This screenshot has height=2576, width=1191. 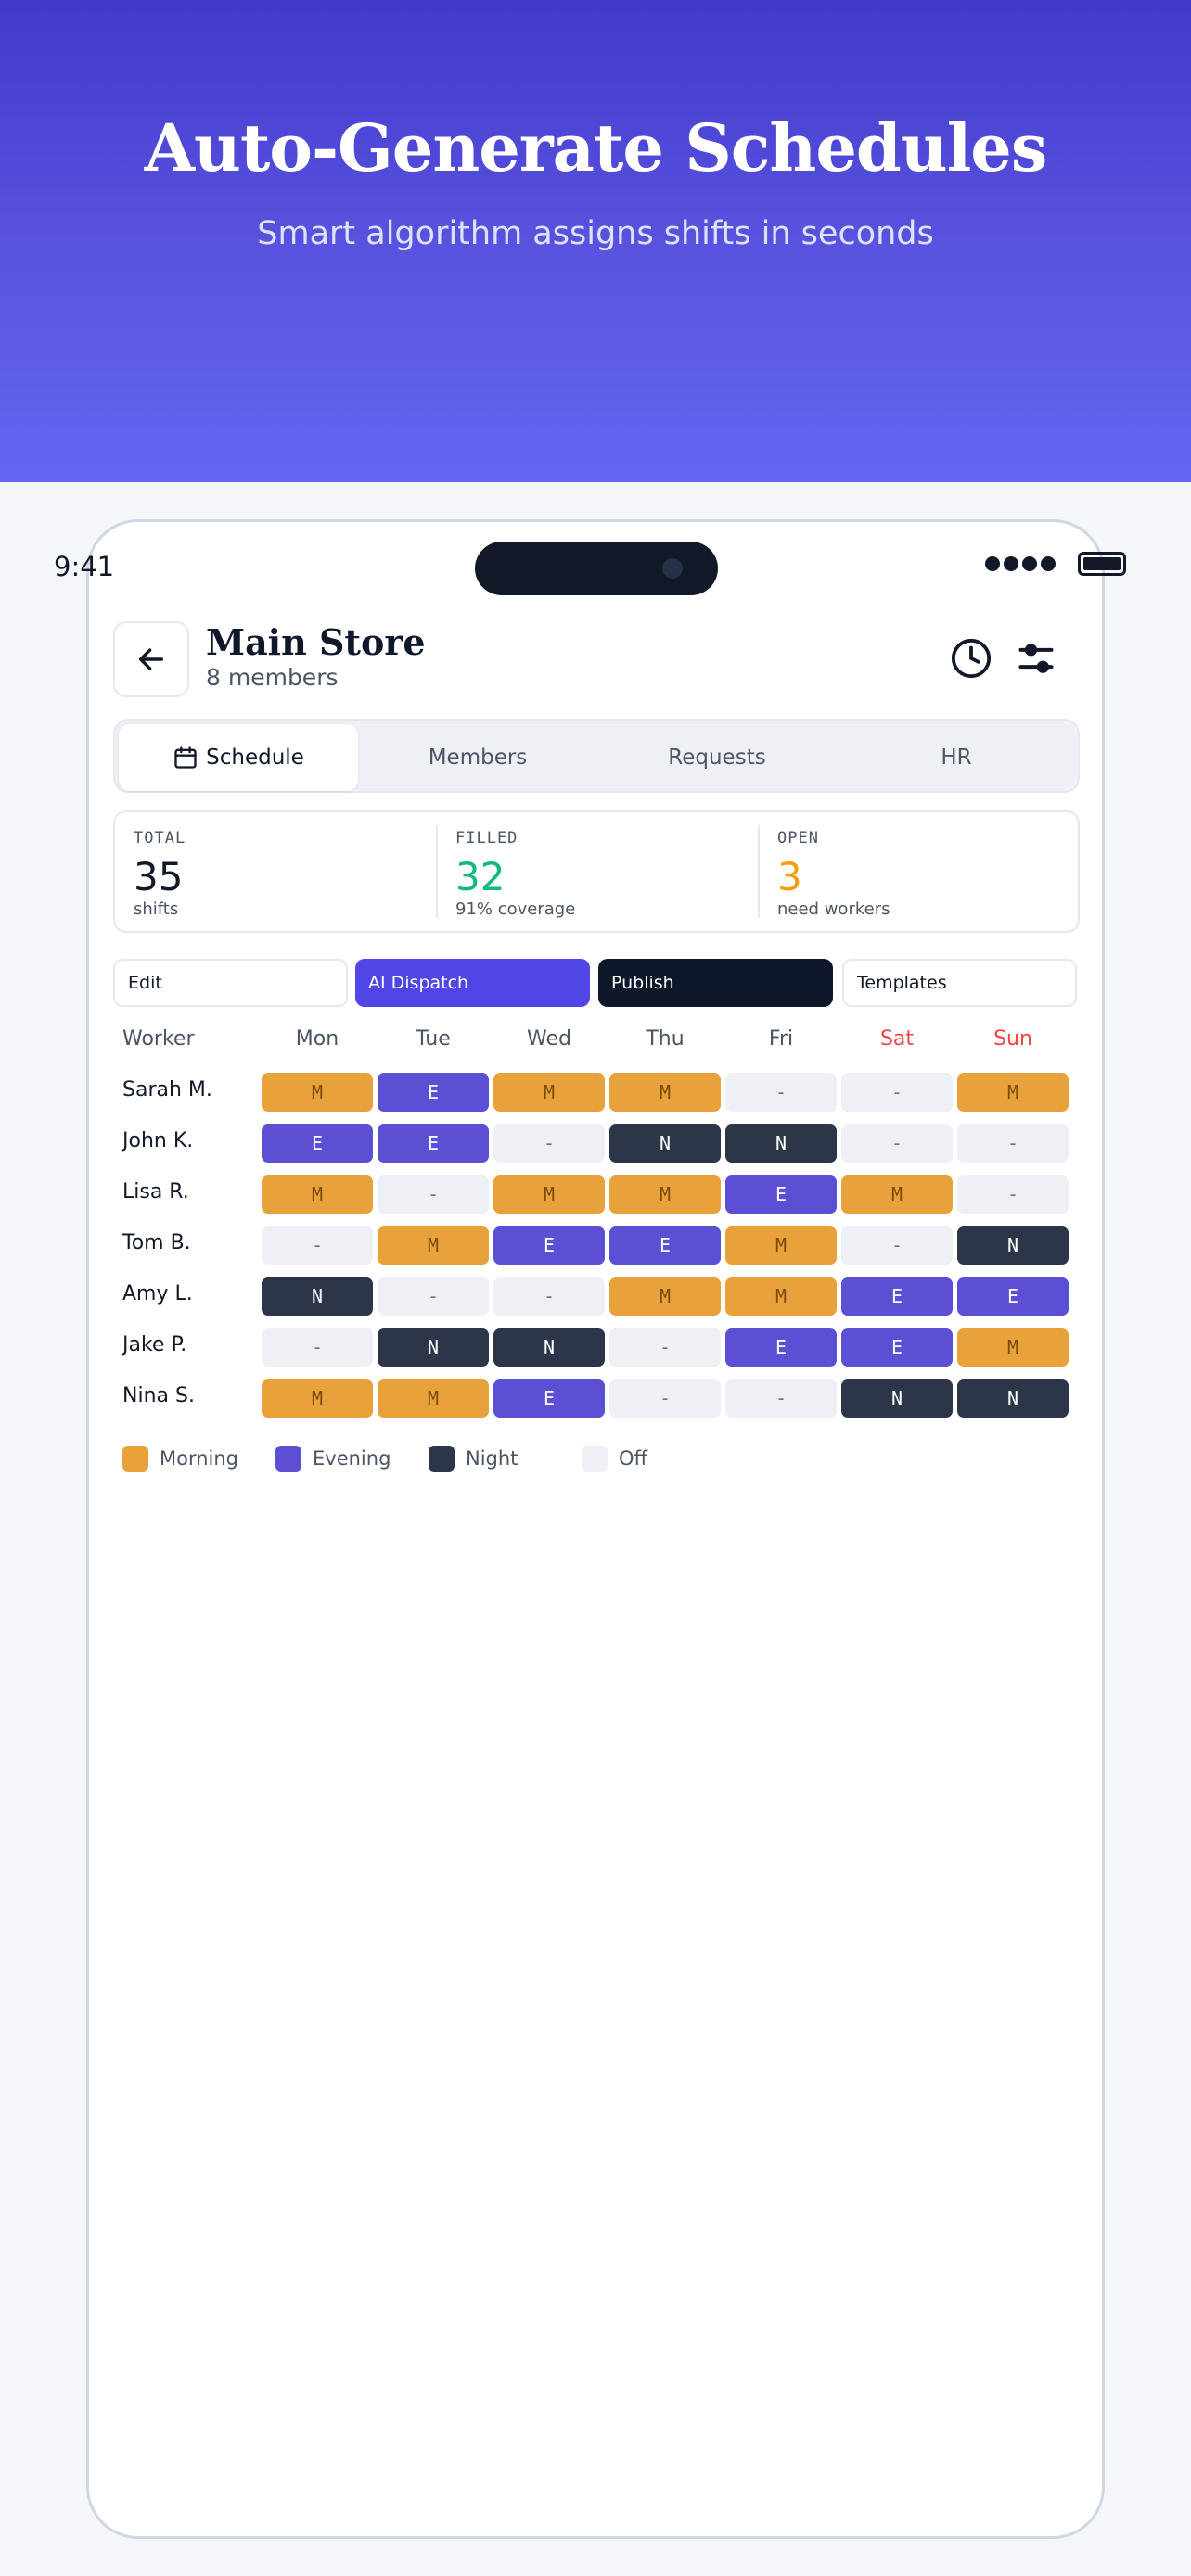 I want to click on stat-value: 3, so click(x=790, y=876).